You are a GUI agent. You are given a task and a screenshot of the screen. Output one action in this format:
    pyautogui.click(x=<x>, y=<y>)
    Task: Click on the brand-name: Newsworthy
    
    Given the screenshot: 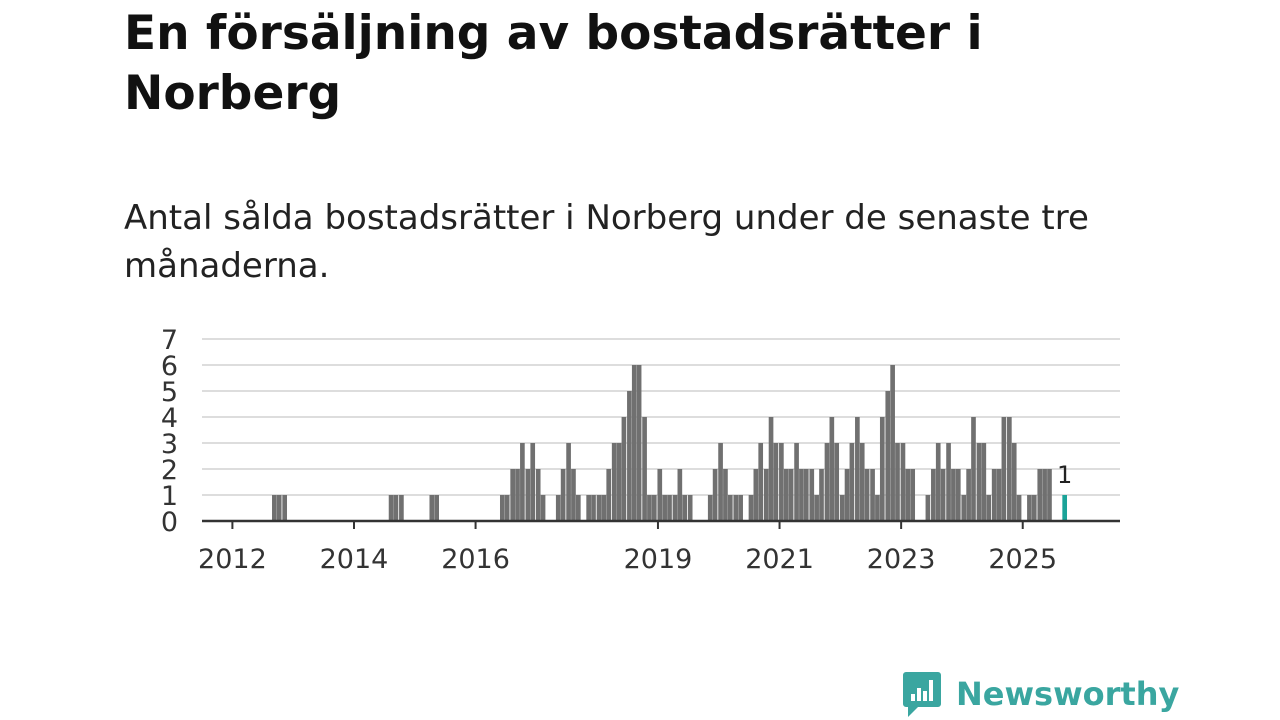 What is the action you would take?
    pyautogui.click(x=1068, y=694)
    